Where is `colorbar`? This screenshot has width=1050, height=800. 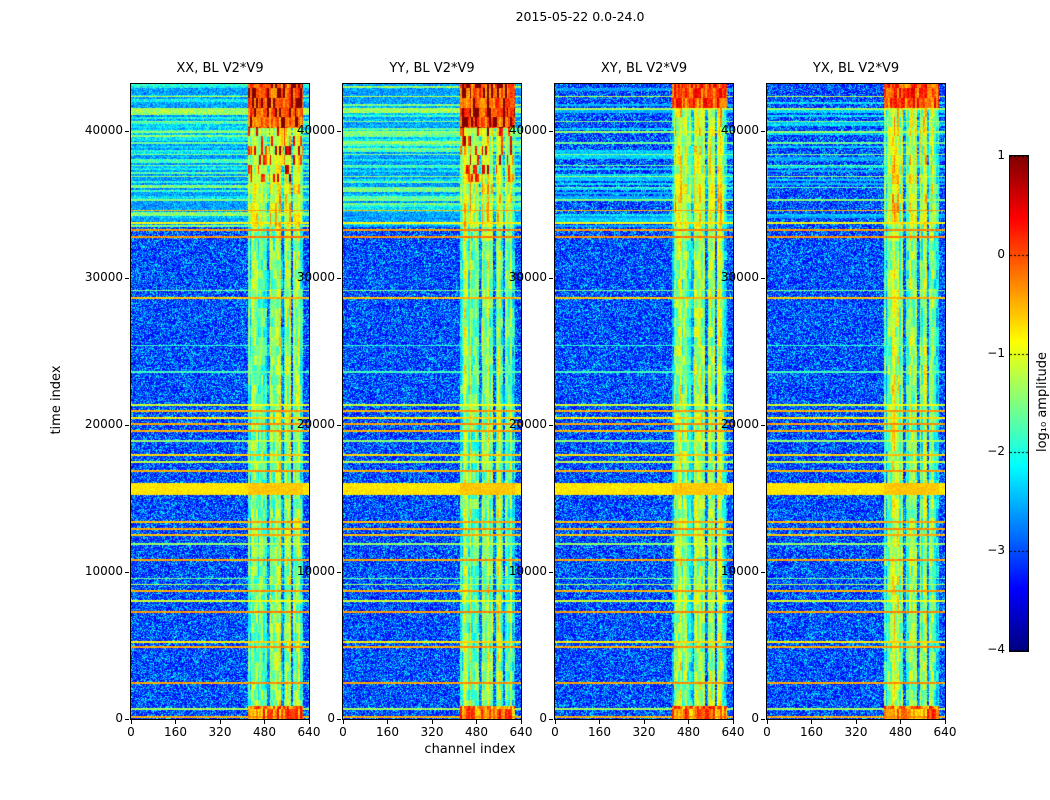
colorbar is located at coordinates (1019, 403).